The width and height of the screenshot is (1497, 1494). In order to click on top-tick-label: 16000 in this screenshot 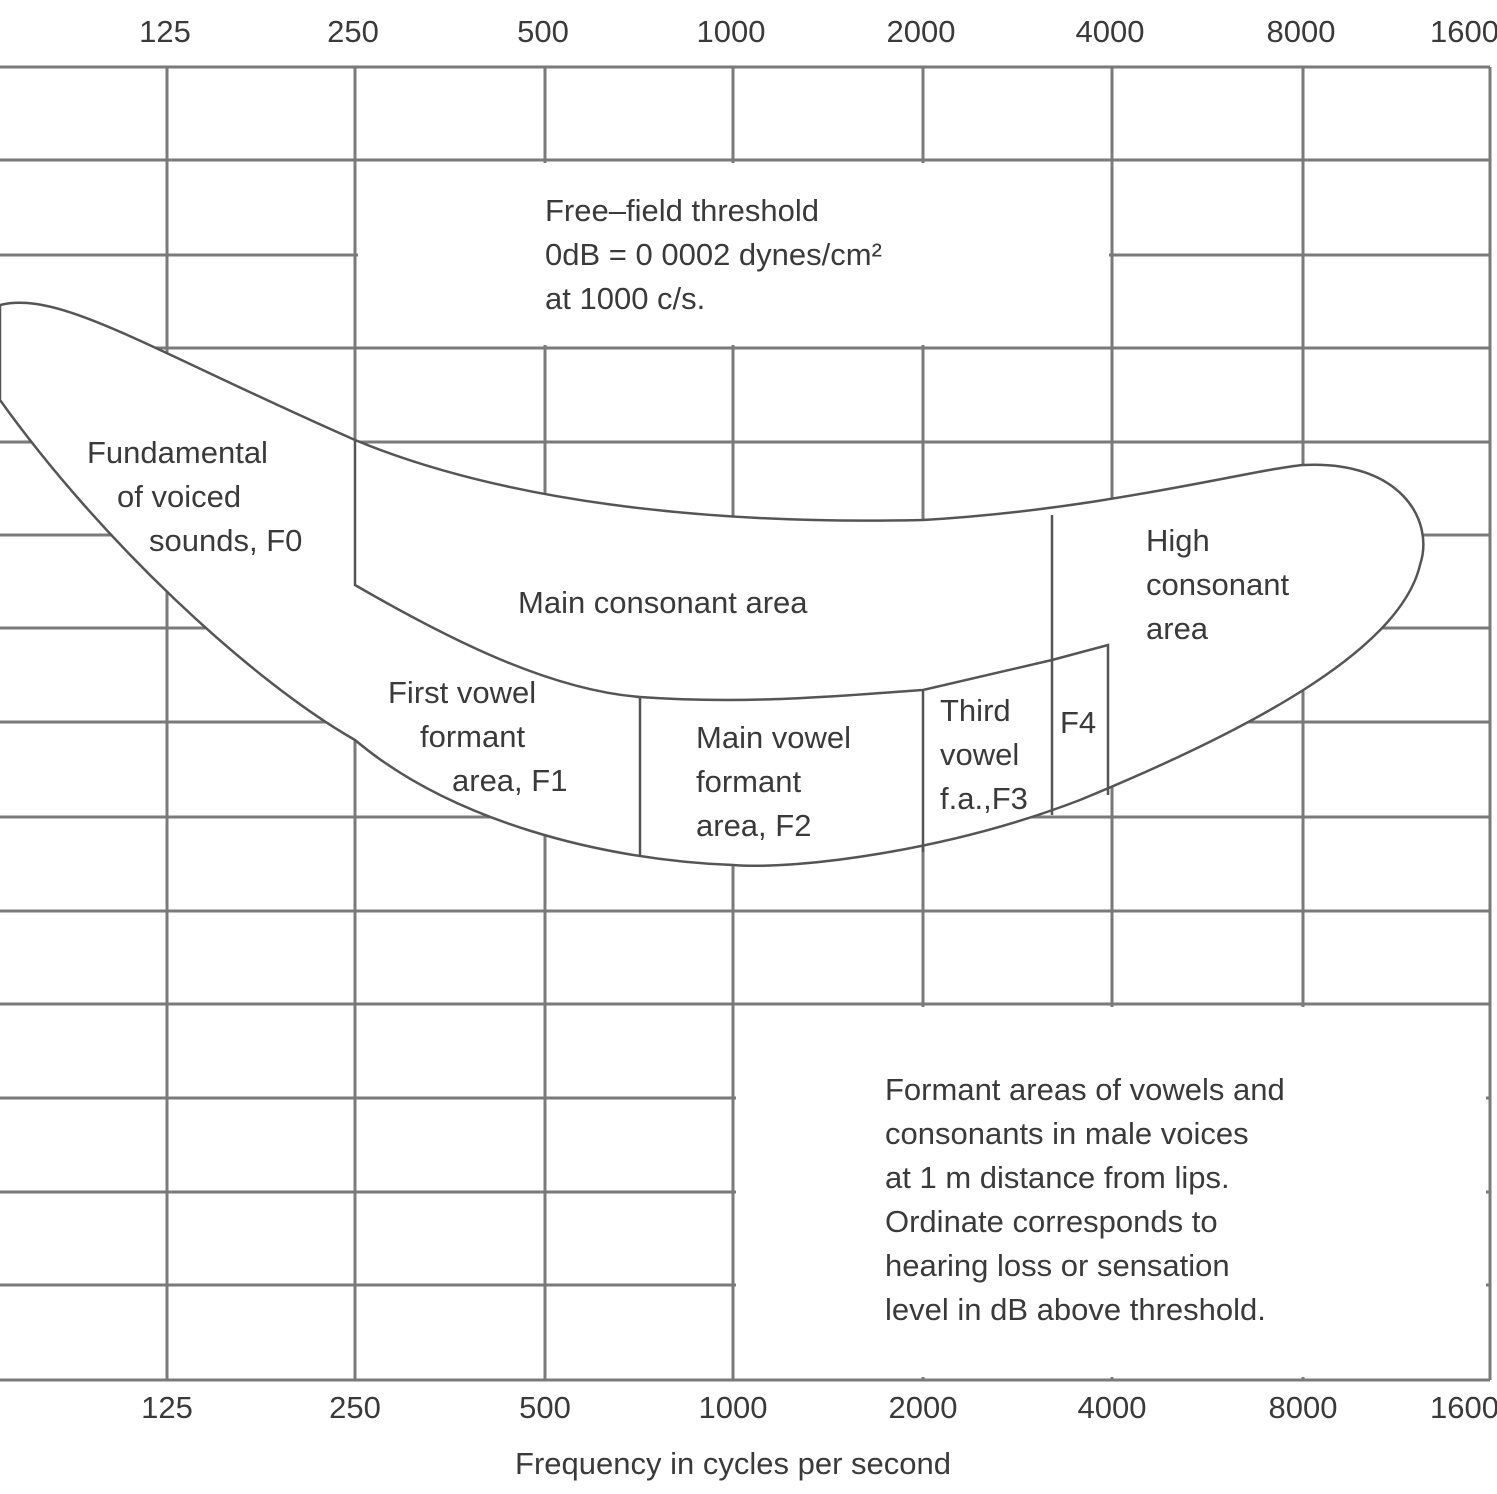, I will do `click(1463, 31)`.